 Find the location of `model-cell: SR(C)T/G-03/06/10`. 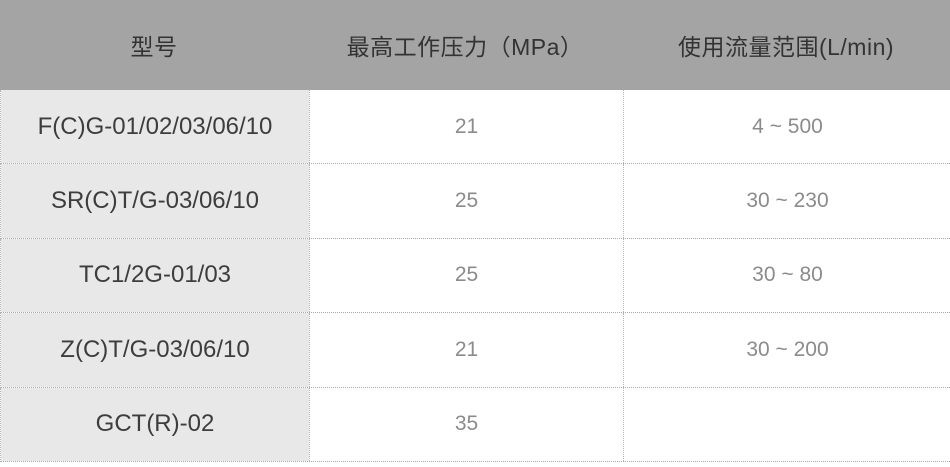

model-cell: SR(C)T/G-03/06/10 is located at coordinates (155, 201).